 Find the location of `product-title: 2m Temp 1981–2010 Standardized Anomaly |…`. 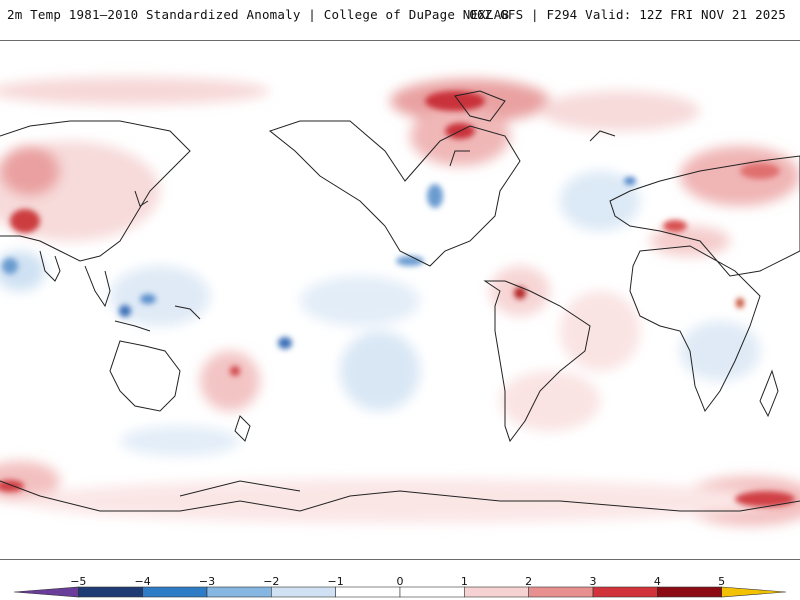

product-title: 2m Temp 1981–2010 Standardized Anomaly |… is located at coordinates (258, 14).